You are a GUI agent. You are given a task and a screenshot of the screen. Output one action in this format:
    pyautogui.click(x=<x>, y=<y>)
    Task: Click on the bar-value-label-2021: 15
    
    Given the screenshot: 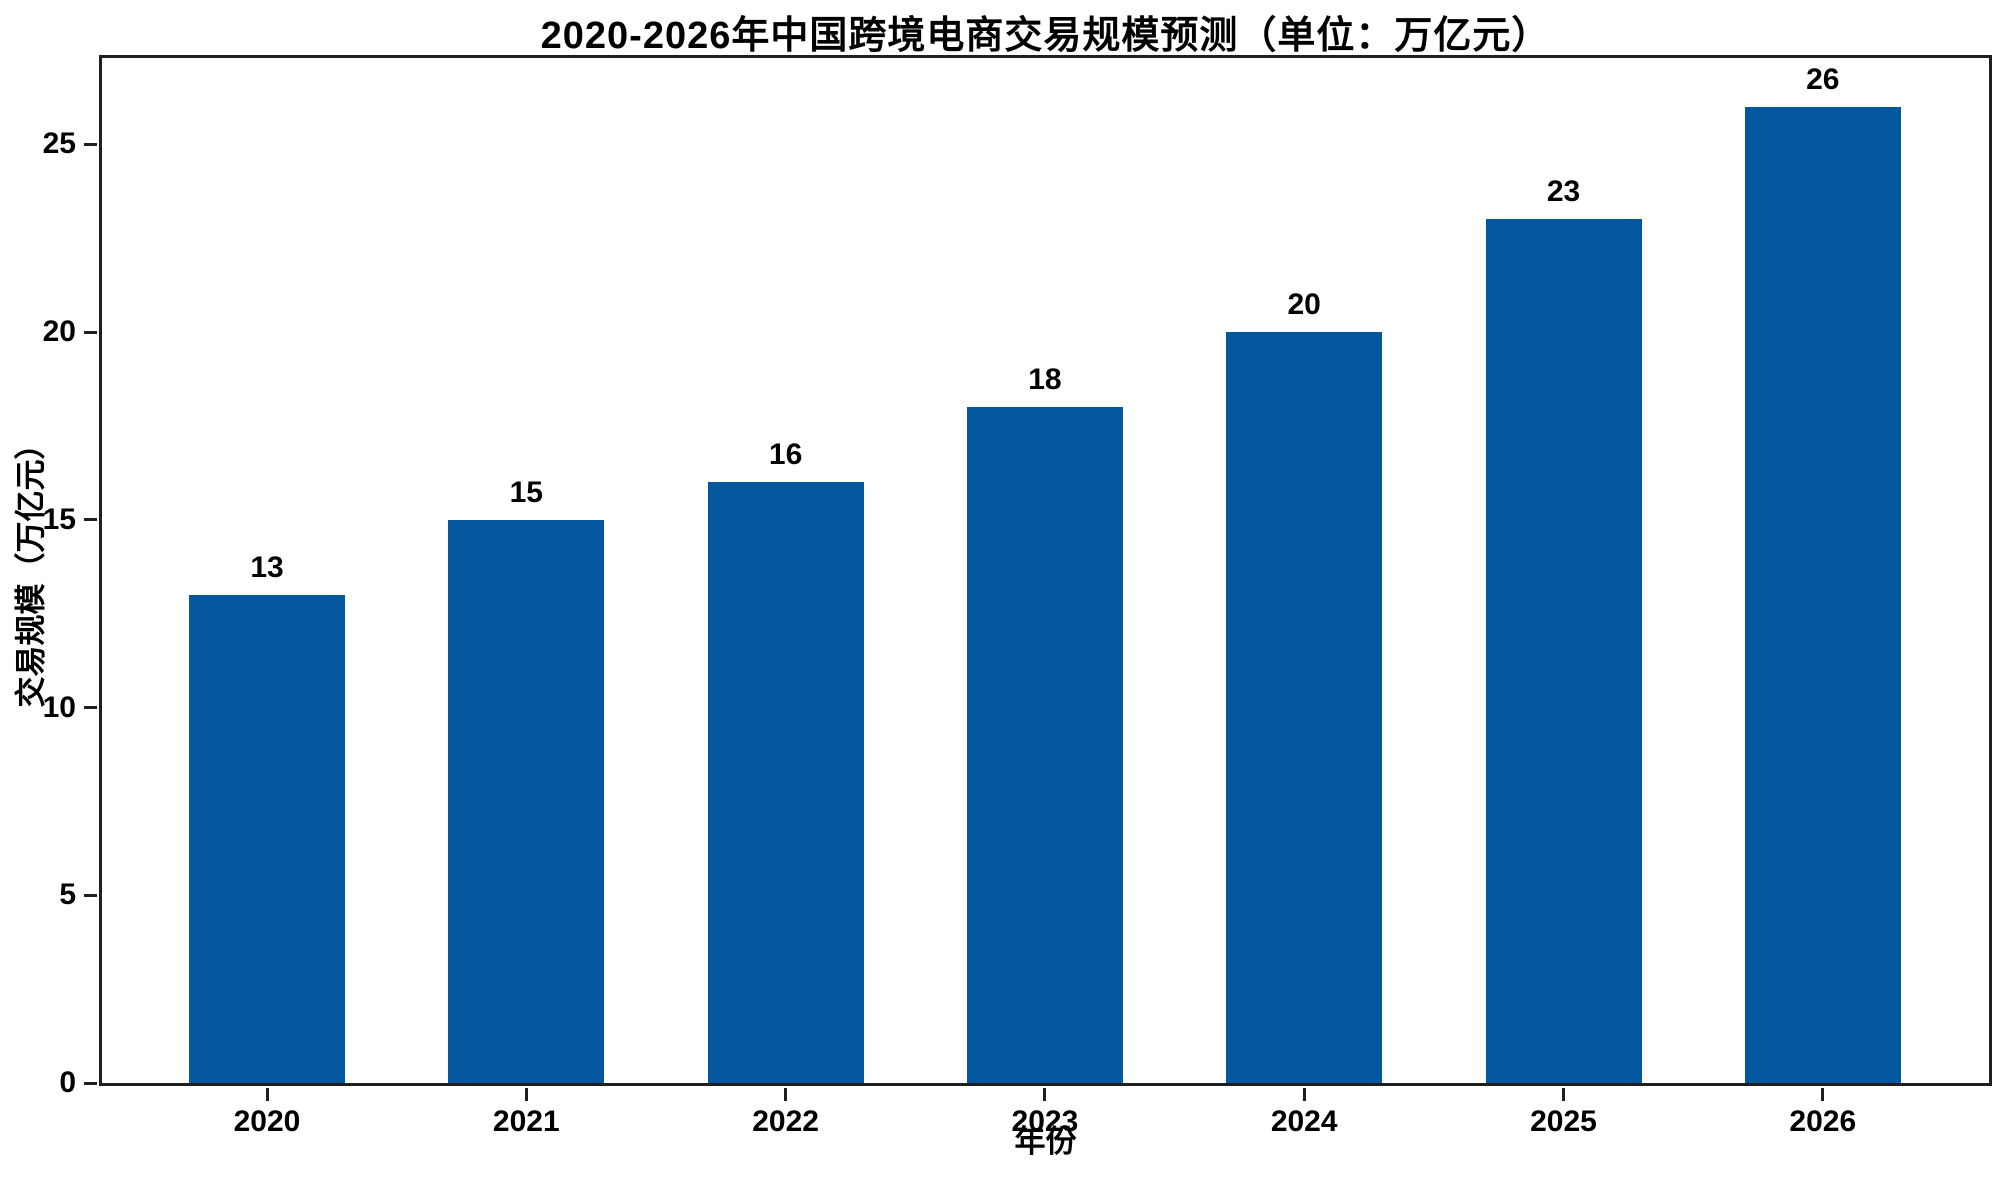 What is the action you would take?
    pyautogui.click(x=526, y=492)
    